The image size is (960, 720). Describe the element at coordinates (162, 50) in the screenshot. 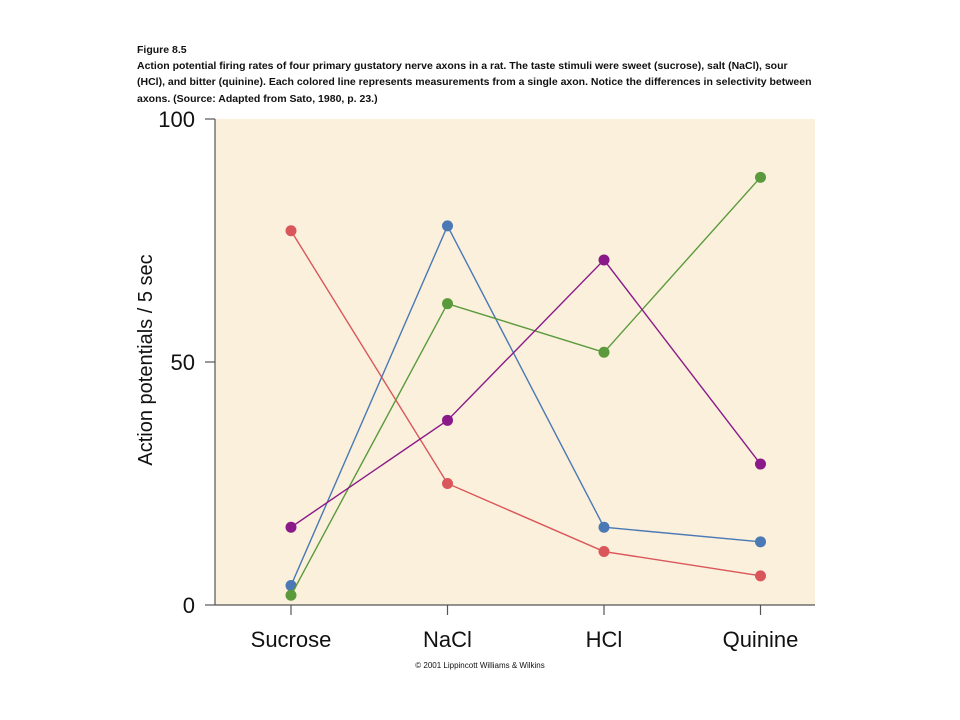

I see `figure-label: Figure 8.5` at that location.